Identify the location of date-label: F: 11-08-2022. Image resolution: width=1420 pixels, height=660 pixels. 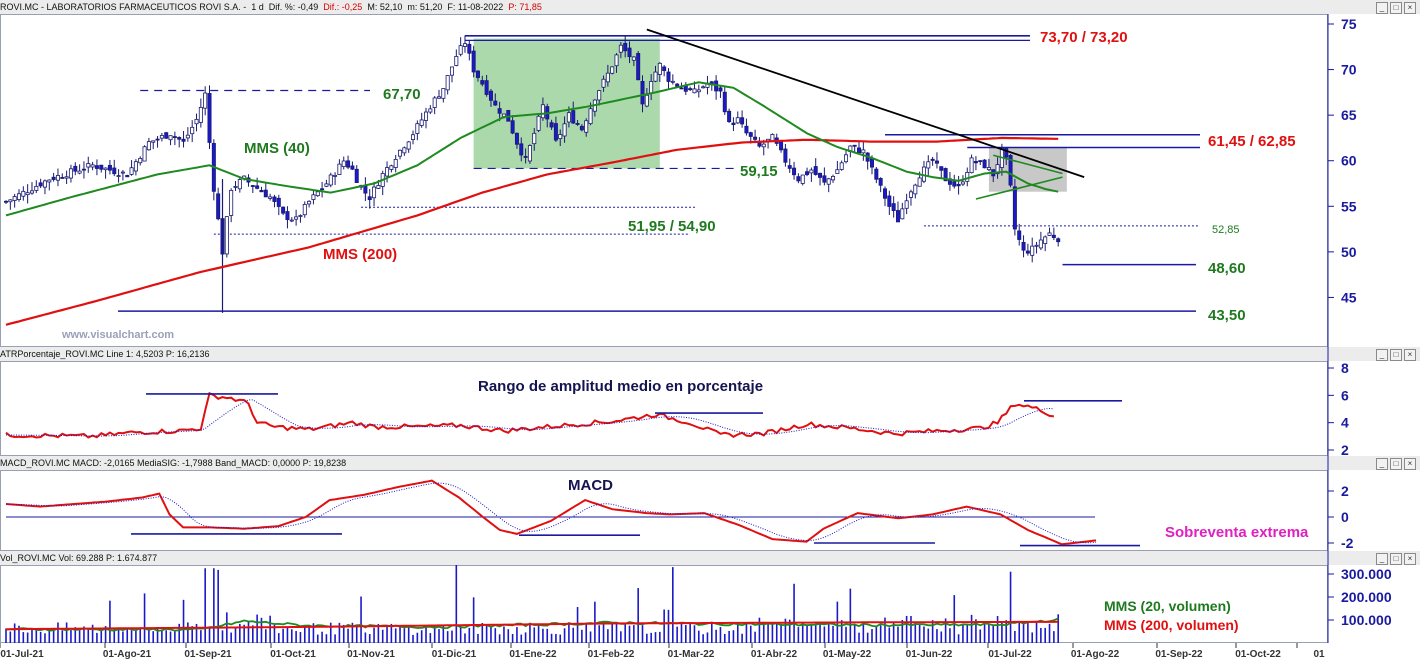
(475, 7).